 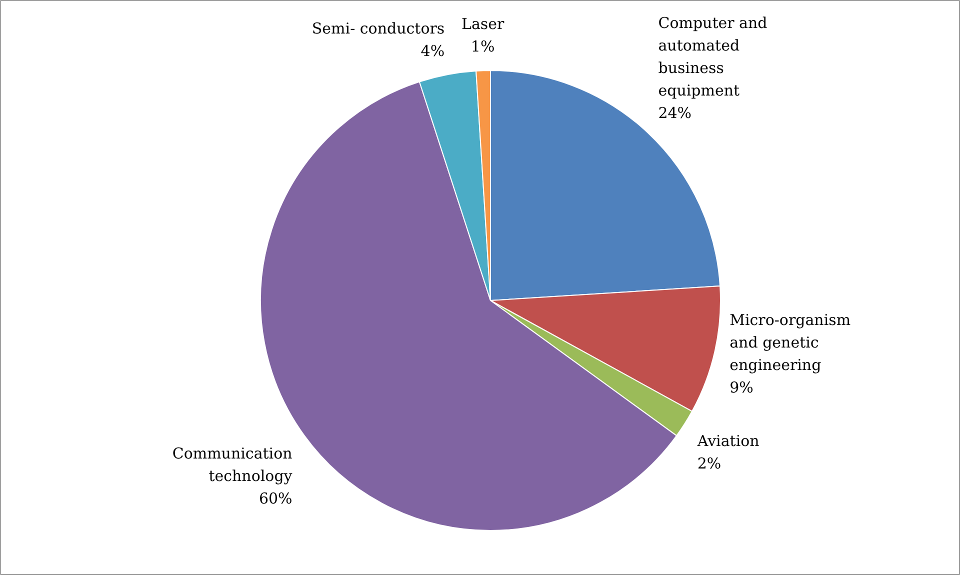 I want to click on slice-label: Micro-organism and genetic engineering, so click(x=790, y=342).